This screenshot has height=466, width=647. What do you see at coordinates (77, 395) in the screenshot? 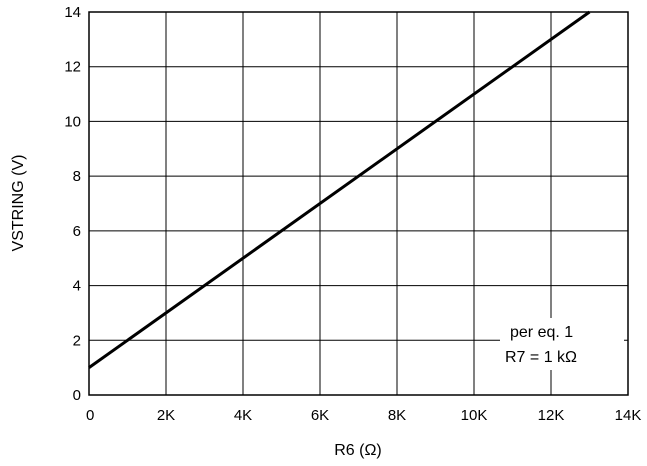
I see `y-tick-label: 0` at bounding box center [77, 395].